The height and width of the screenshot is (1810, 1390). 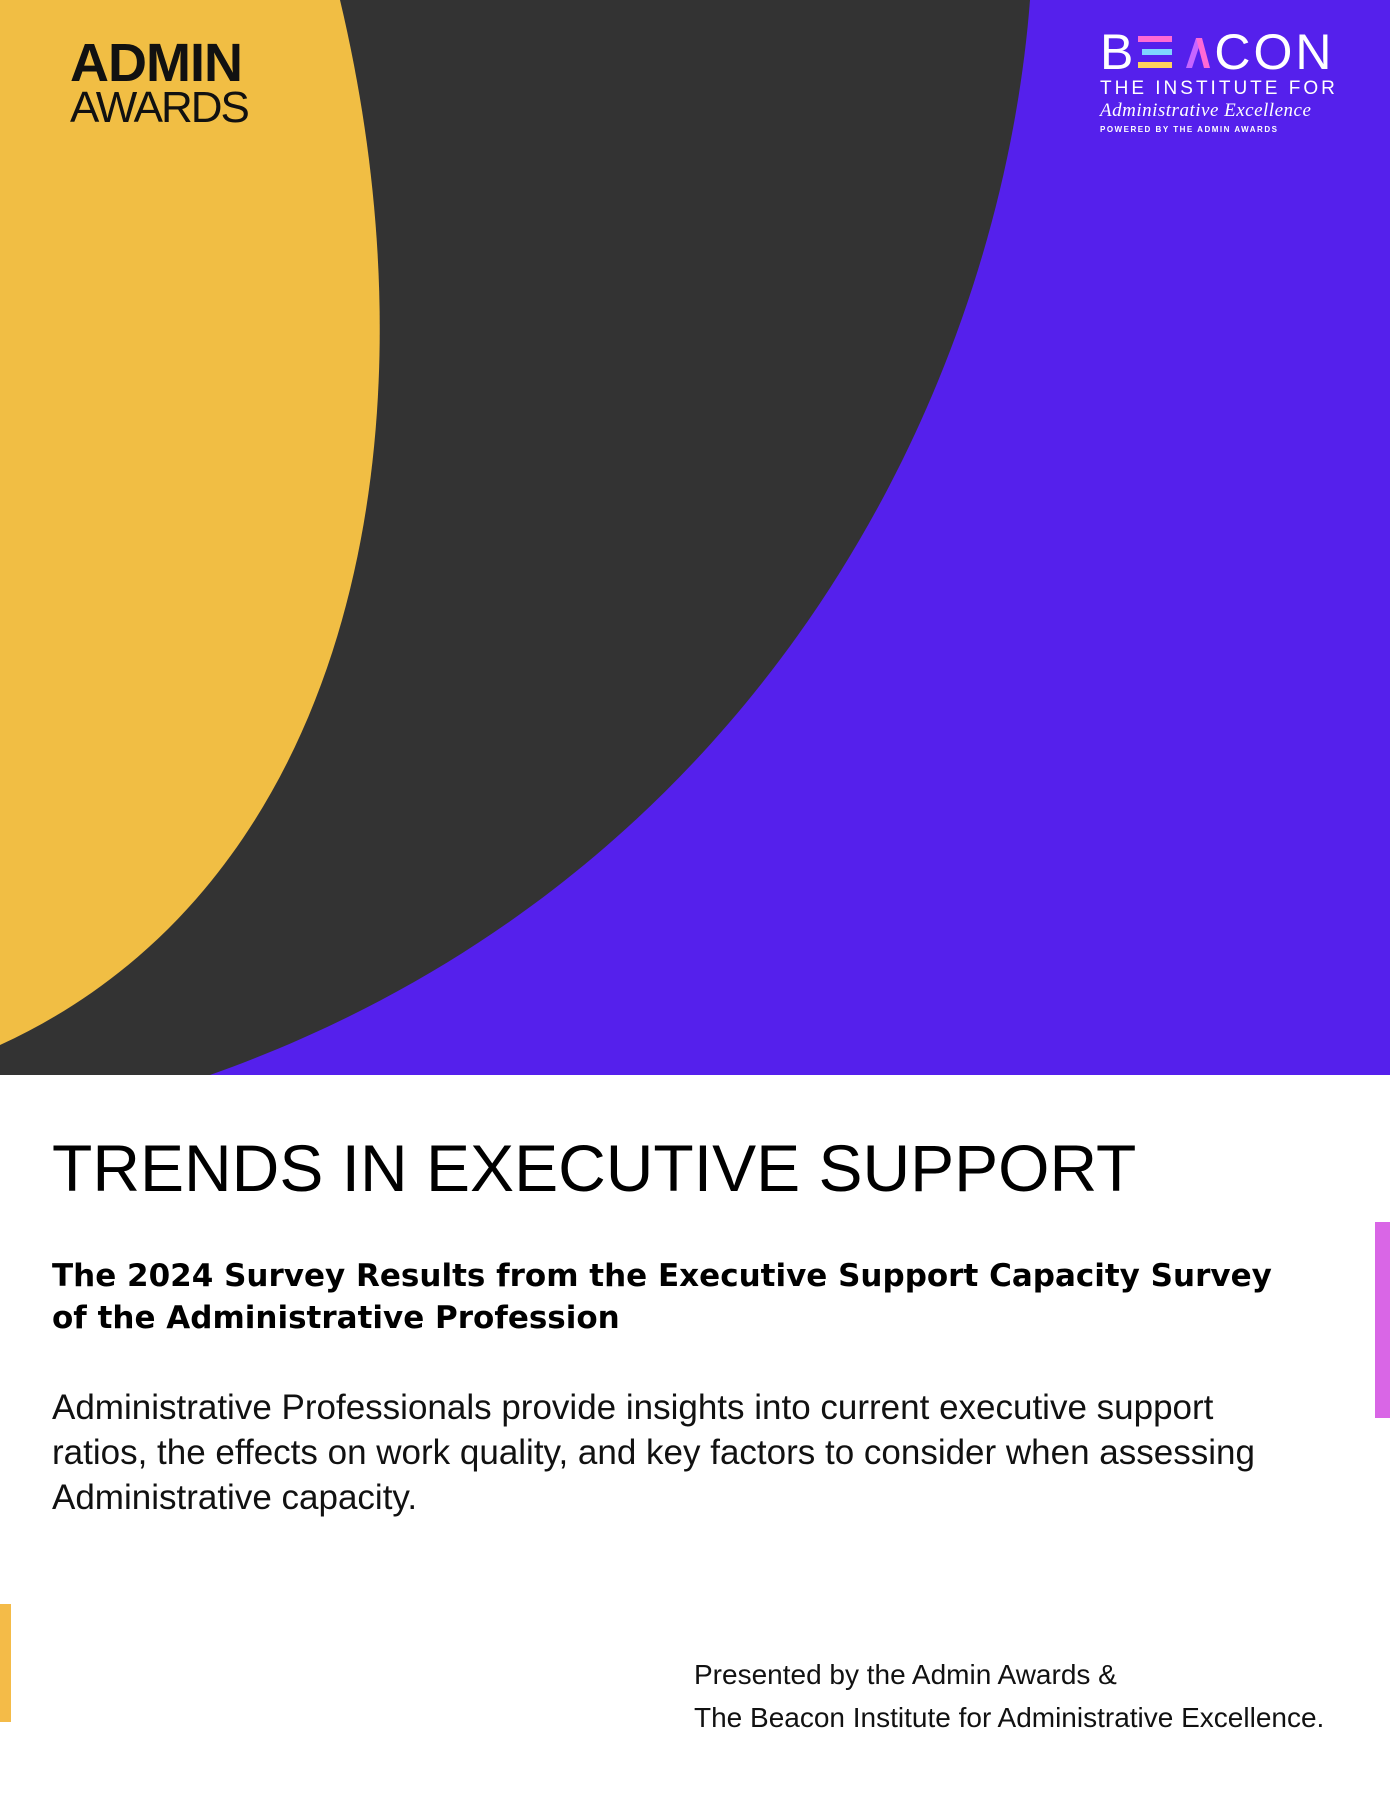 I want to click on beacon-tagline-line1: THE INSTITUTE FOR, so click(x=1219, y=88).